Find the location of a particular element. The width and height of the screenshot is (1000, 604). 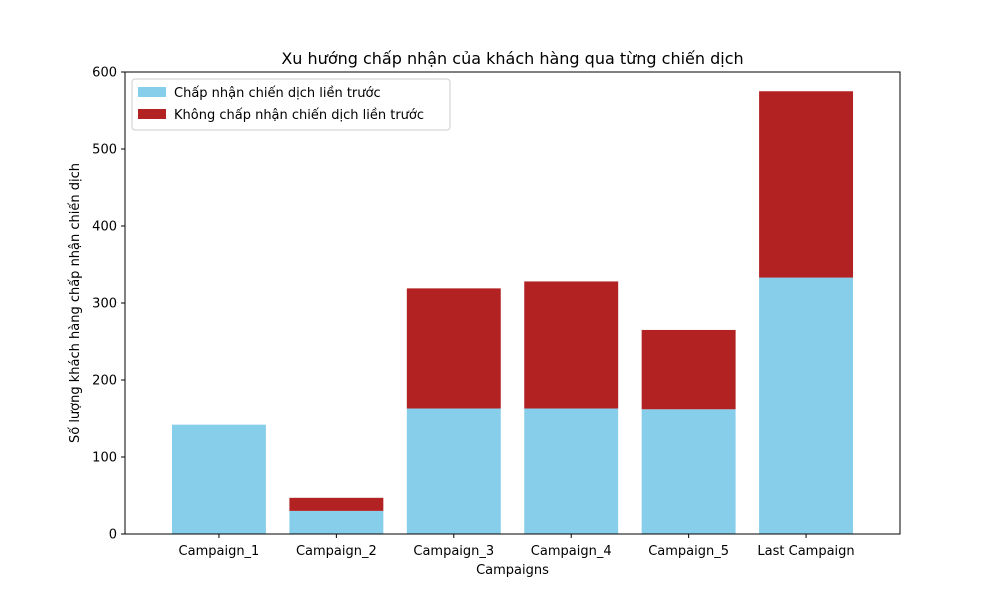

legend-swatch-accepted is located at coordinates (152, 92).